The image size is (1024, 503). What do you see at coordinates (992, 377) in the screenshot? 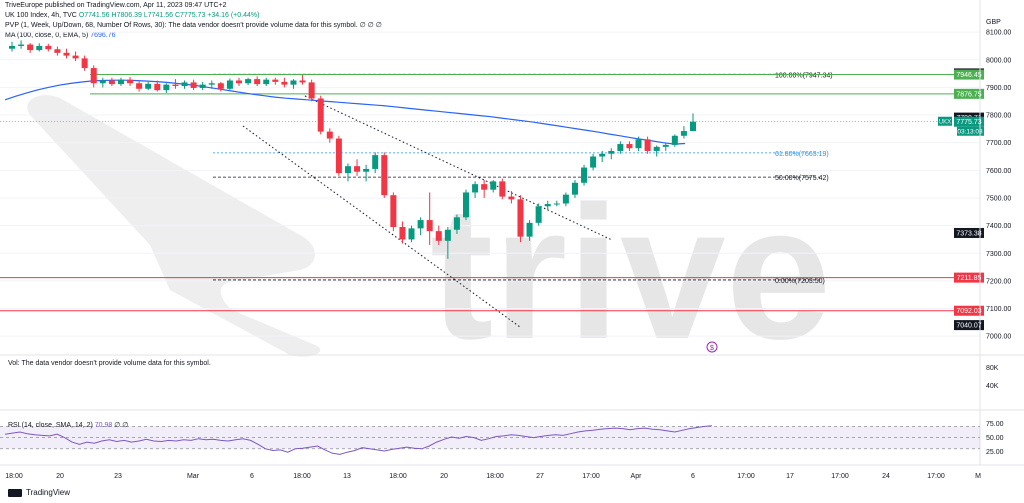
I see `volume-axis: 80K 40K` at bounding box center [992, 377].